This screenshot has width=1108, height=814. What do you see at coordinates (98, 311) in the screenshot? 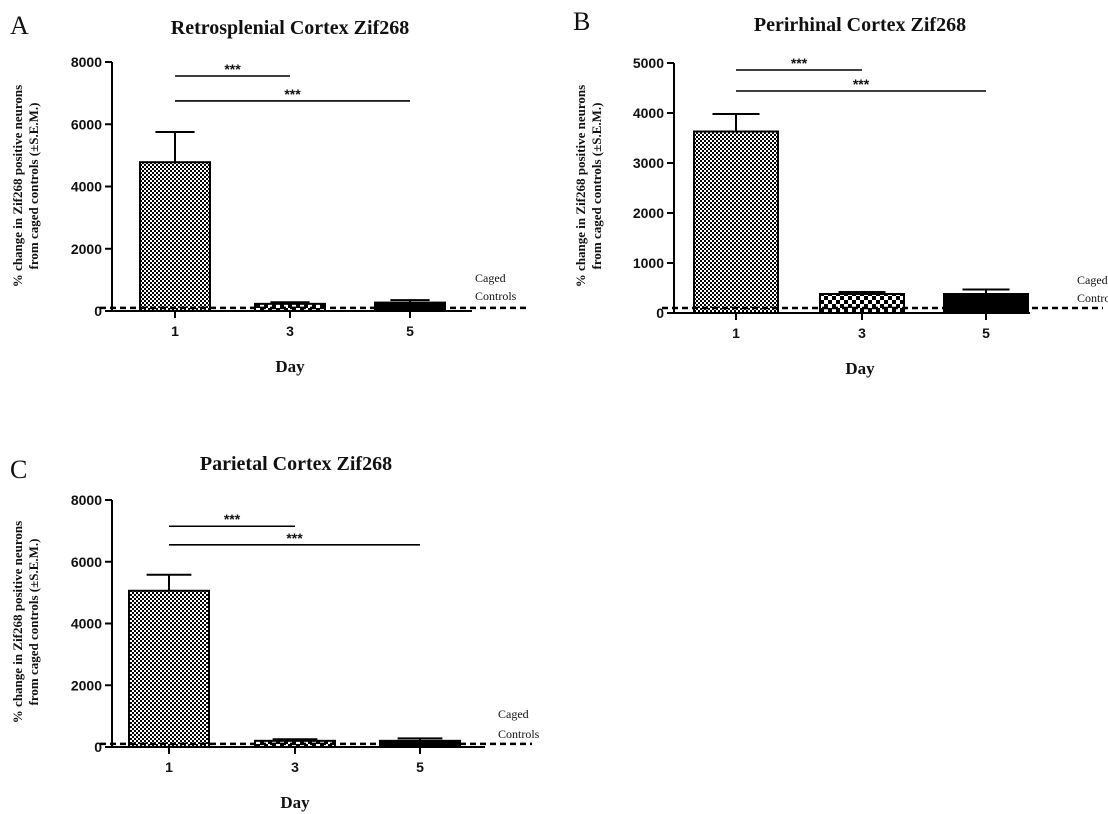
I see `y-tick-label-a-0: 0` at bounding box center [98, 311].